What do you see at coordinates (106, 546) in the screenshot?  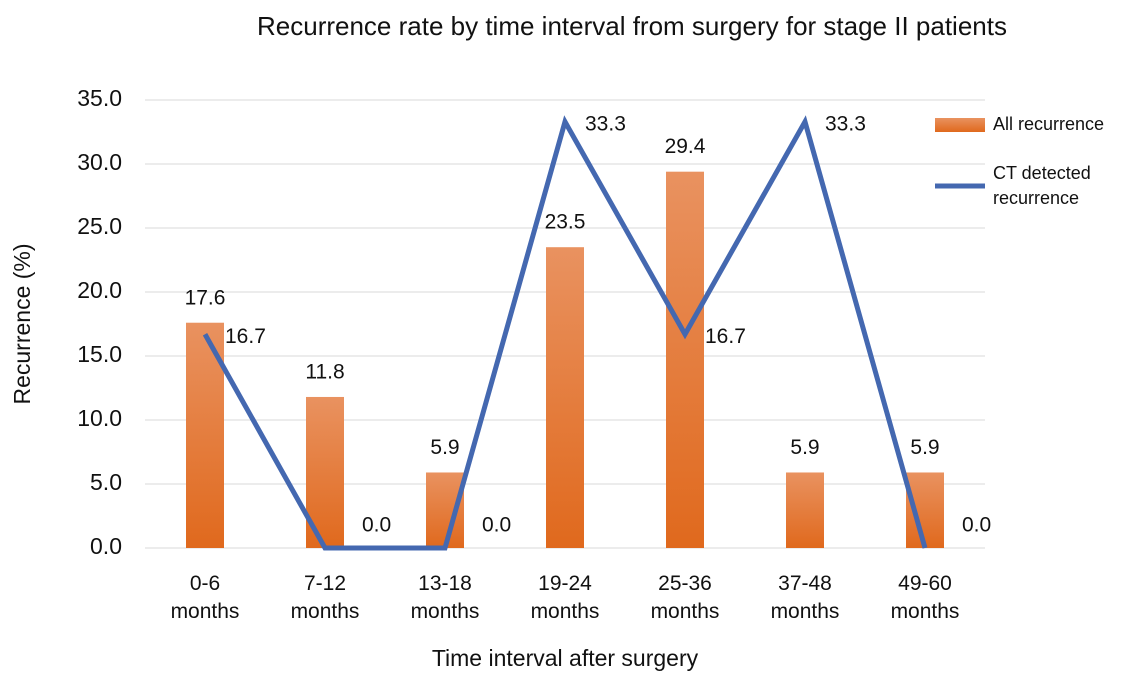 I see `y-tick-label: 0.0` at bounding box center [106, 546].